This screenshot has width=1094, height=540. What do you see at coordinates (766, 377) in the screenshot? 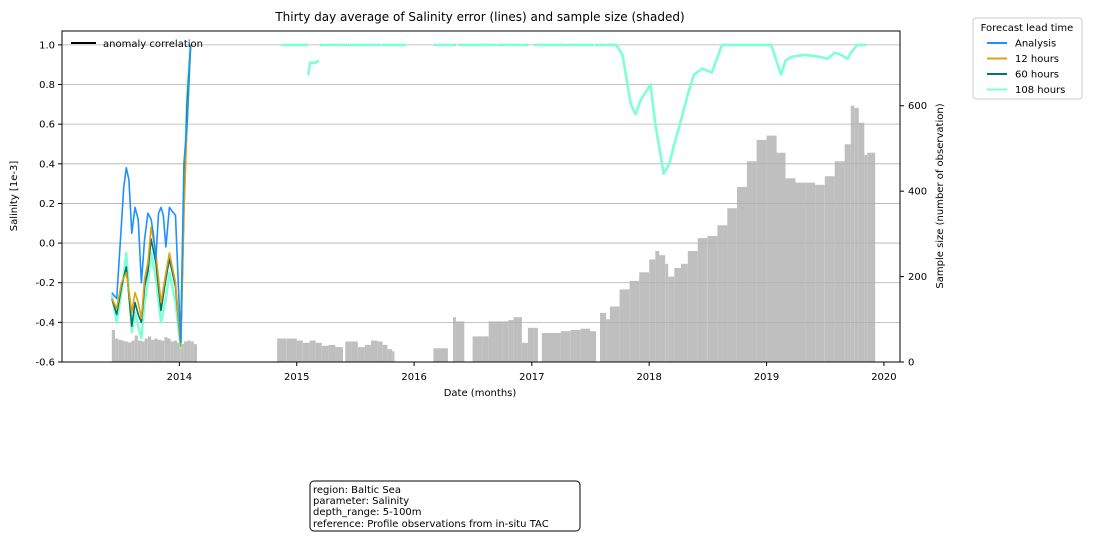
I see `x-tick-label: 2019` at bounding box center [766, 377].